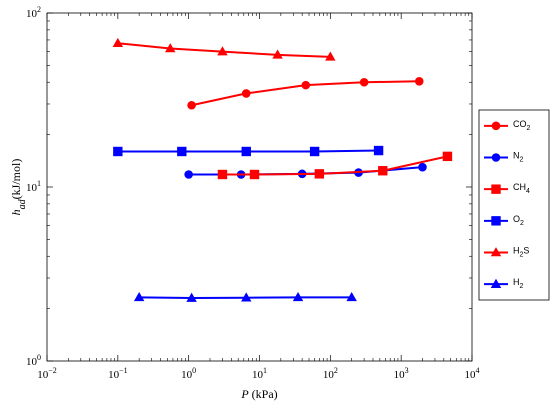  Describe the element at coordinates (188, 373) in the screenshot. I see `x-tick-label: 10⁰` at that location.